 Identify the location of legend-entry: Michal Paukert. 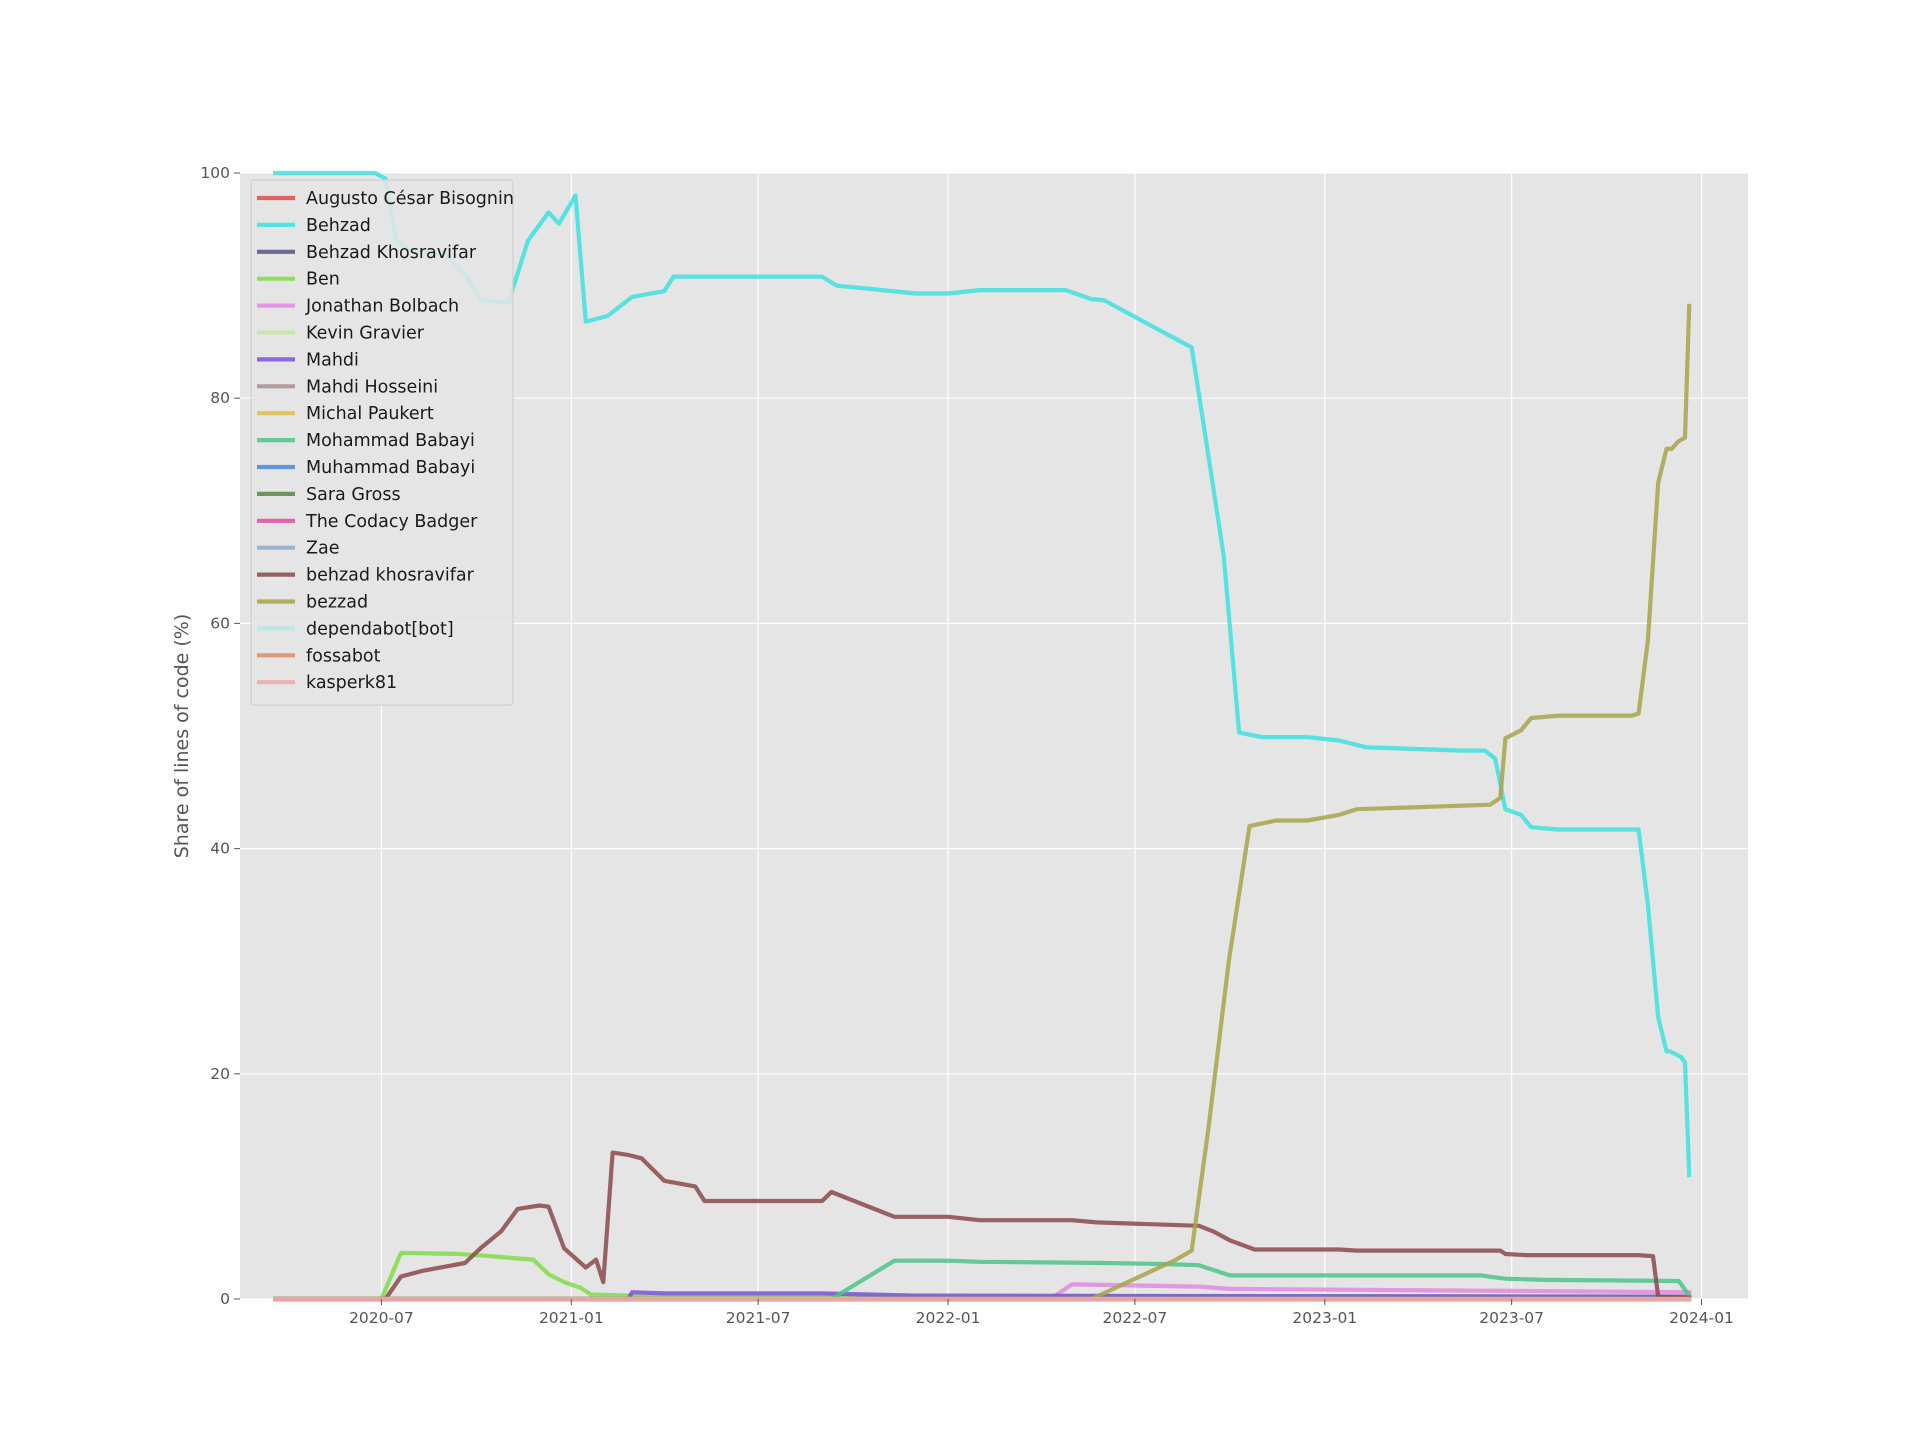
(345, 414).